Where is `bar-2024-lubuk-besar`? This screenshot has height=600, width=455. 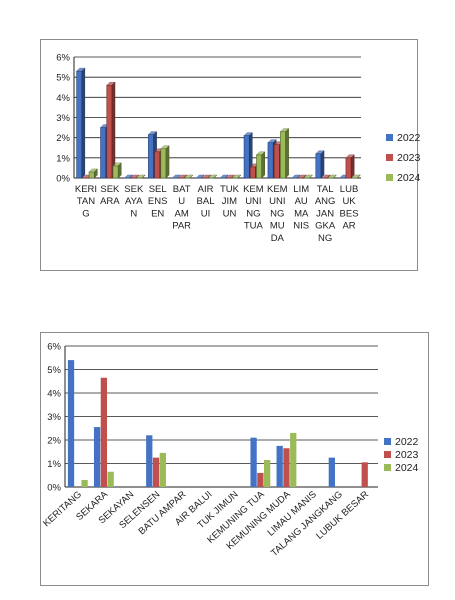
bar-2024-lubuk-besar is located at coordinates (356, 176).